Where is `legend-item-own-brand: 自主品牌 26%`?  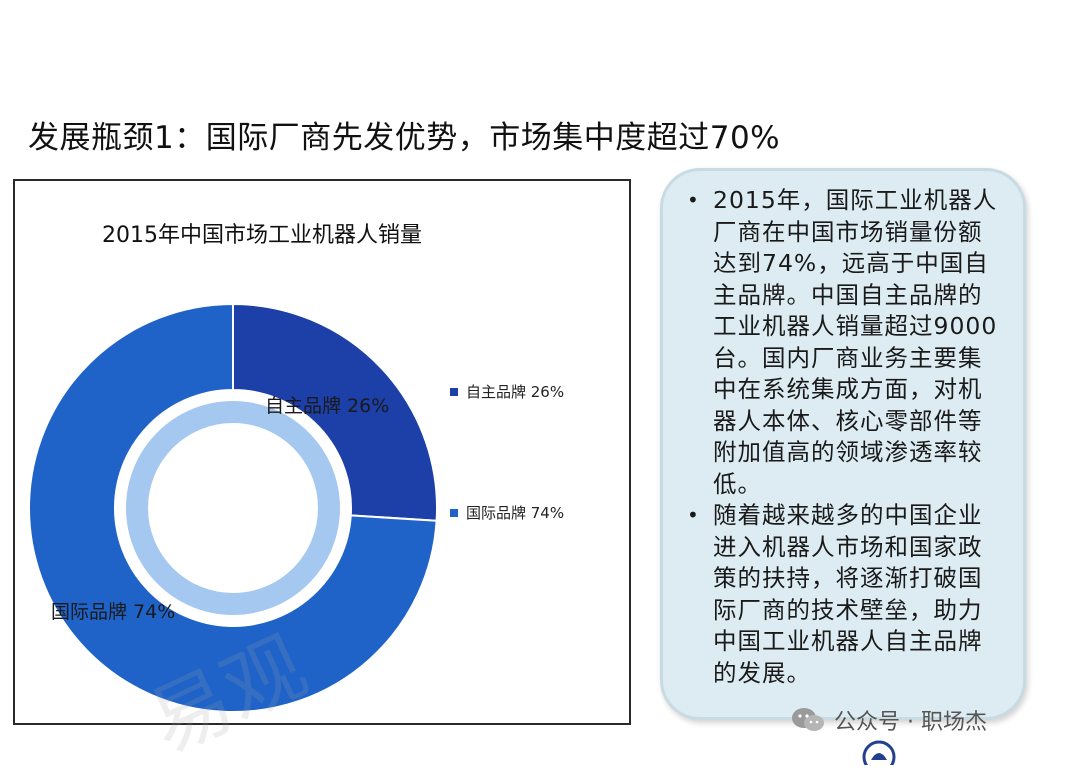 legend-item-own-brand: 自主品牌 26% is located at coordinates (507, 391).